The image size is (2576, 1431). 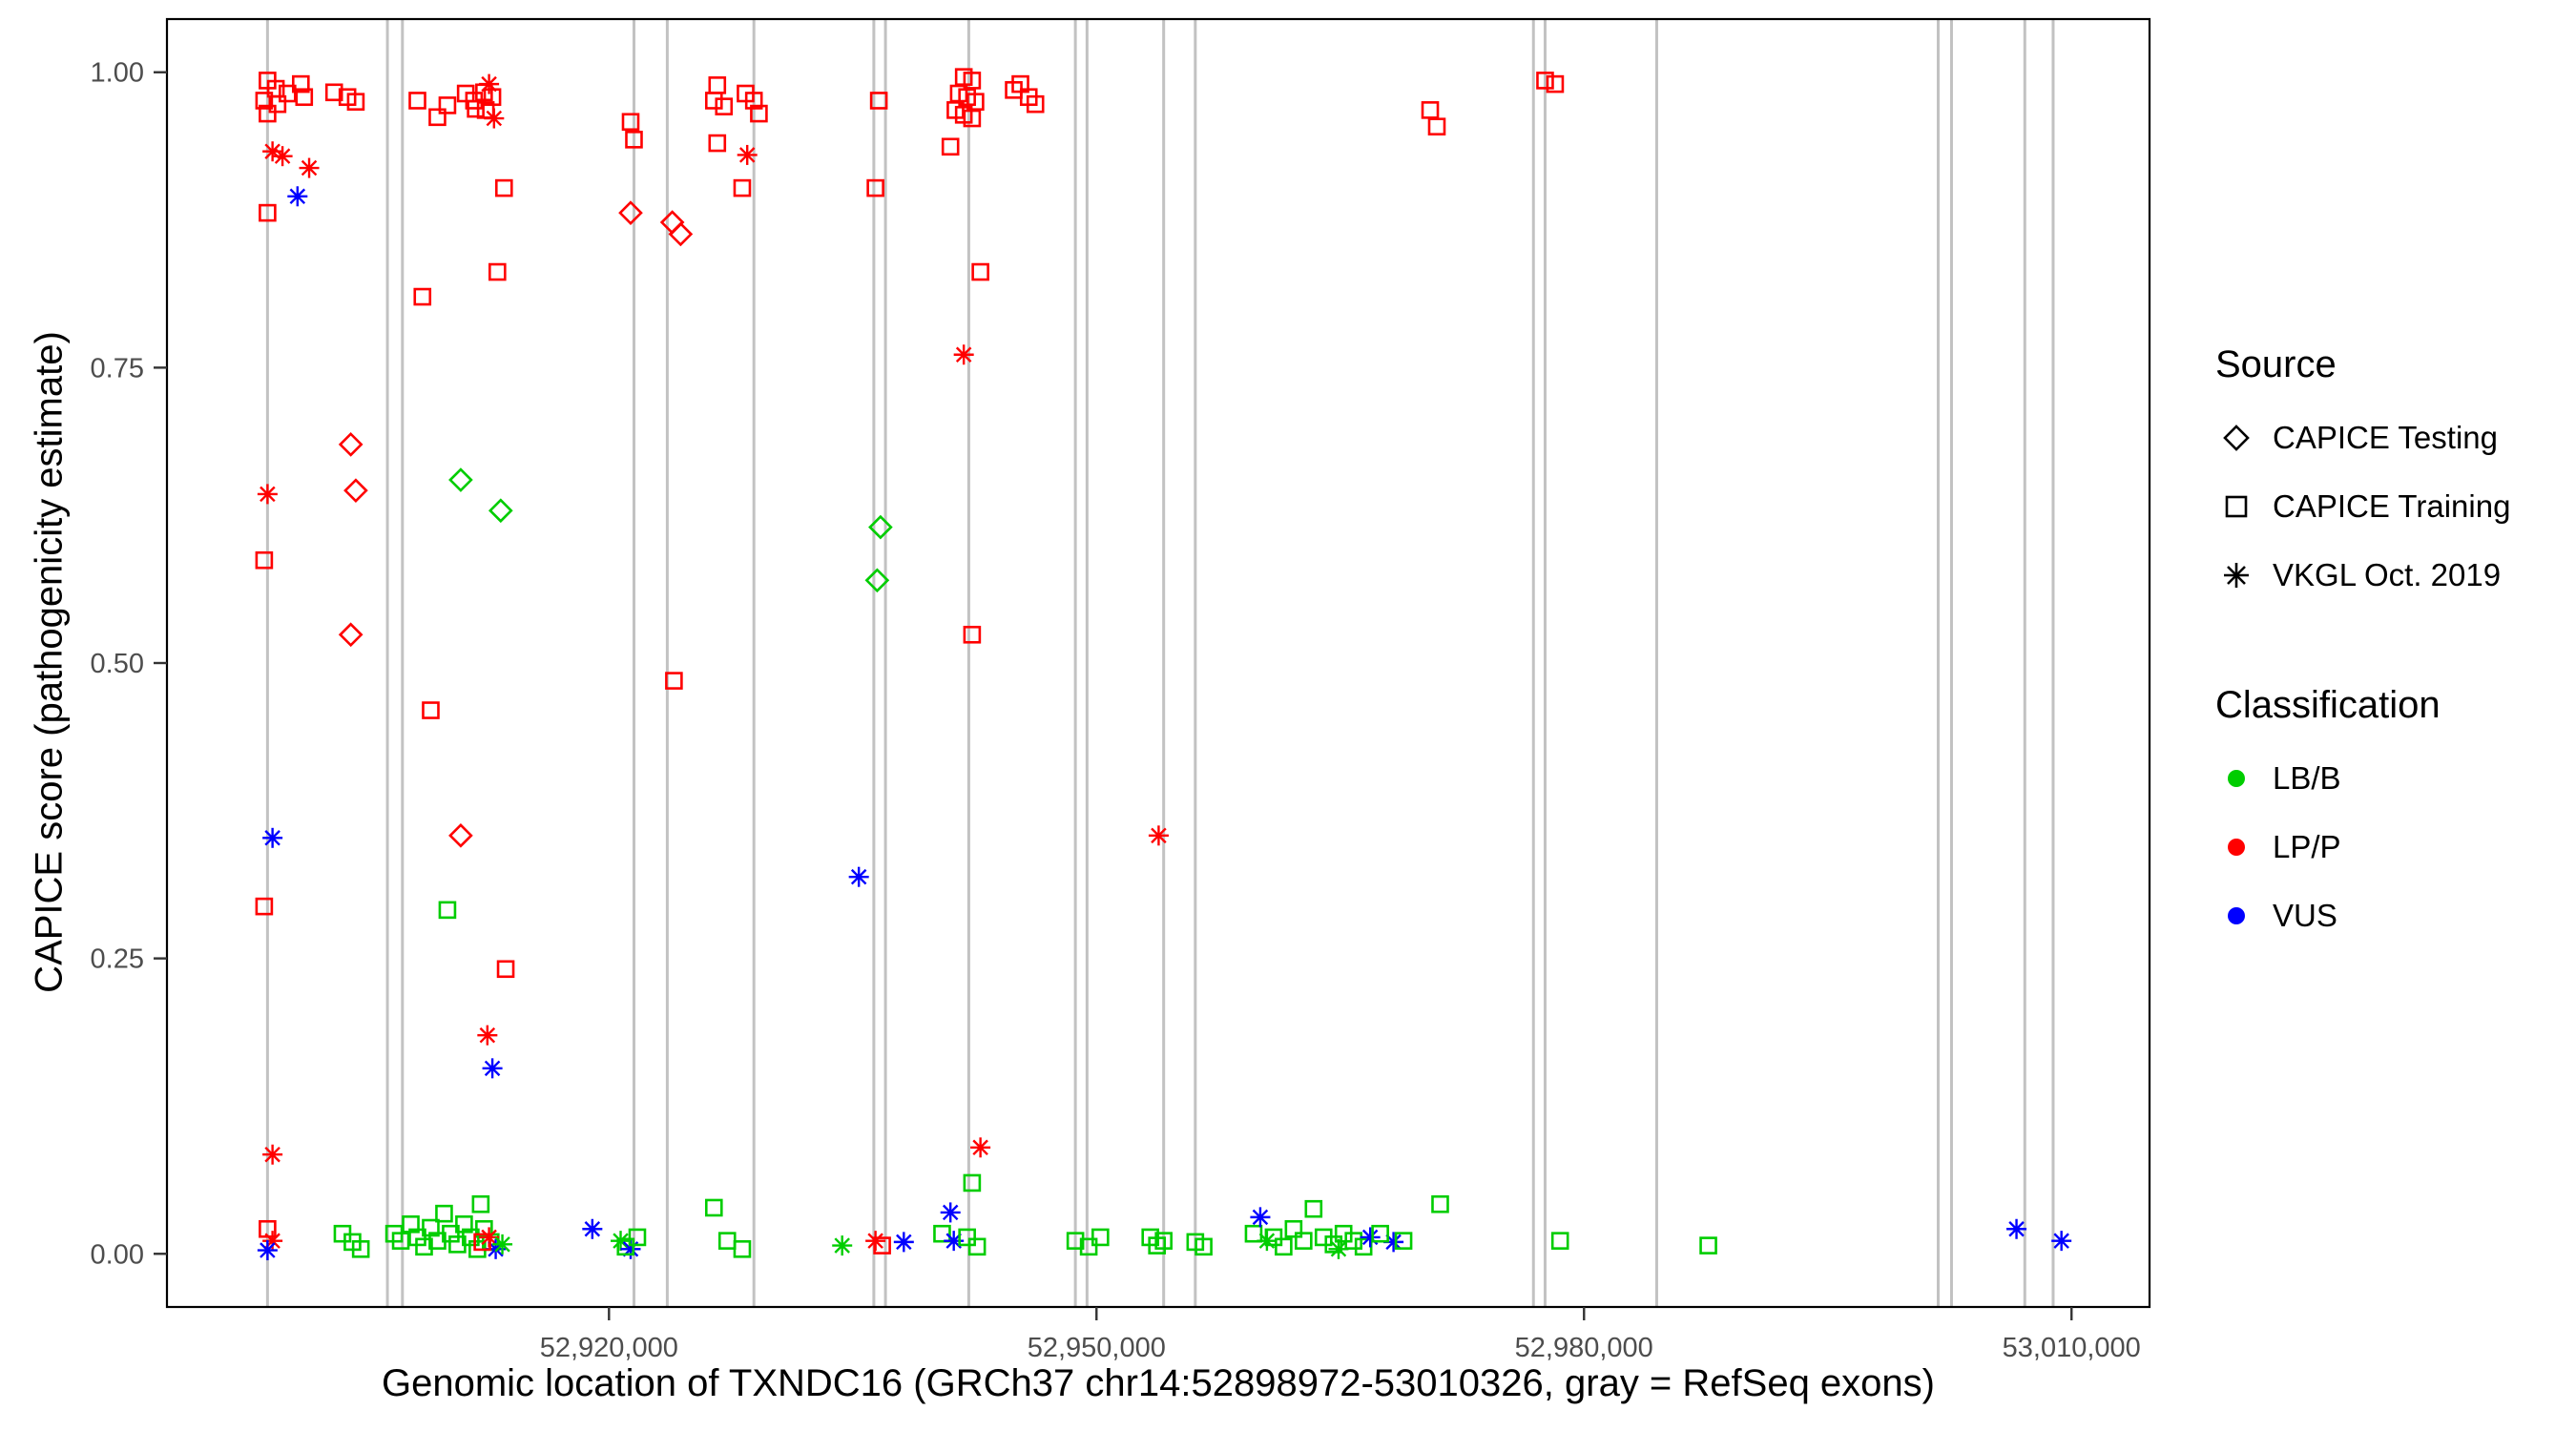 I want to click on legend-classification-title: Classification, so click(x=2328, y=705).